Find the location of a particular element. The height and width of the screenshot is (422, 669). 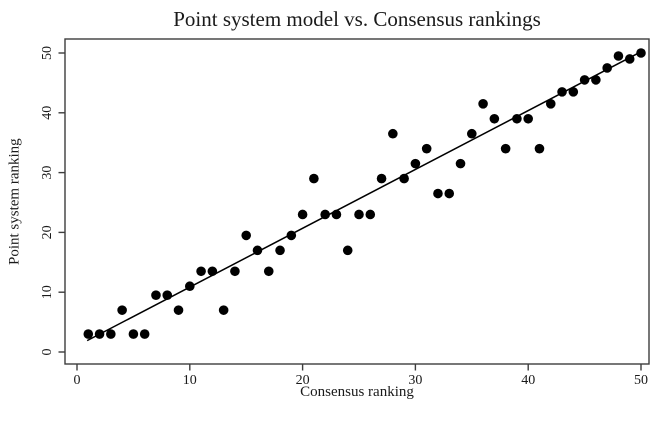

x-axis-label: Consensus ranking is located at coordinates (357, 392).